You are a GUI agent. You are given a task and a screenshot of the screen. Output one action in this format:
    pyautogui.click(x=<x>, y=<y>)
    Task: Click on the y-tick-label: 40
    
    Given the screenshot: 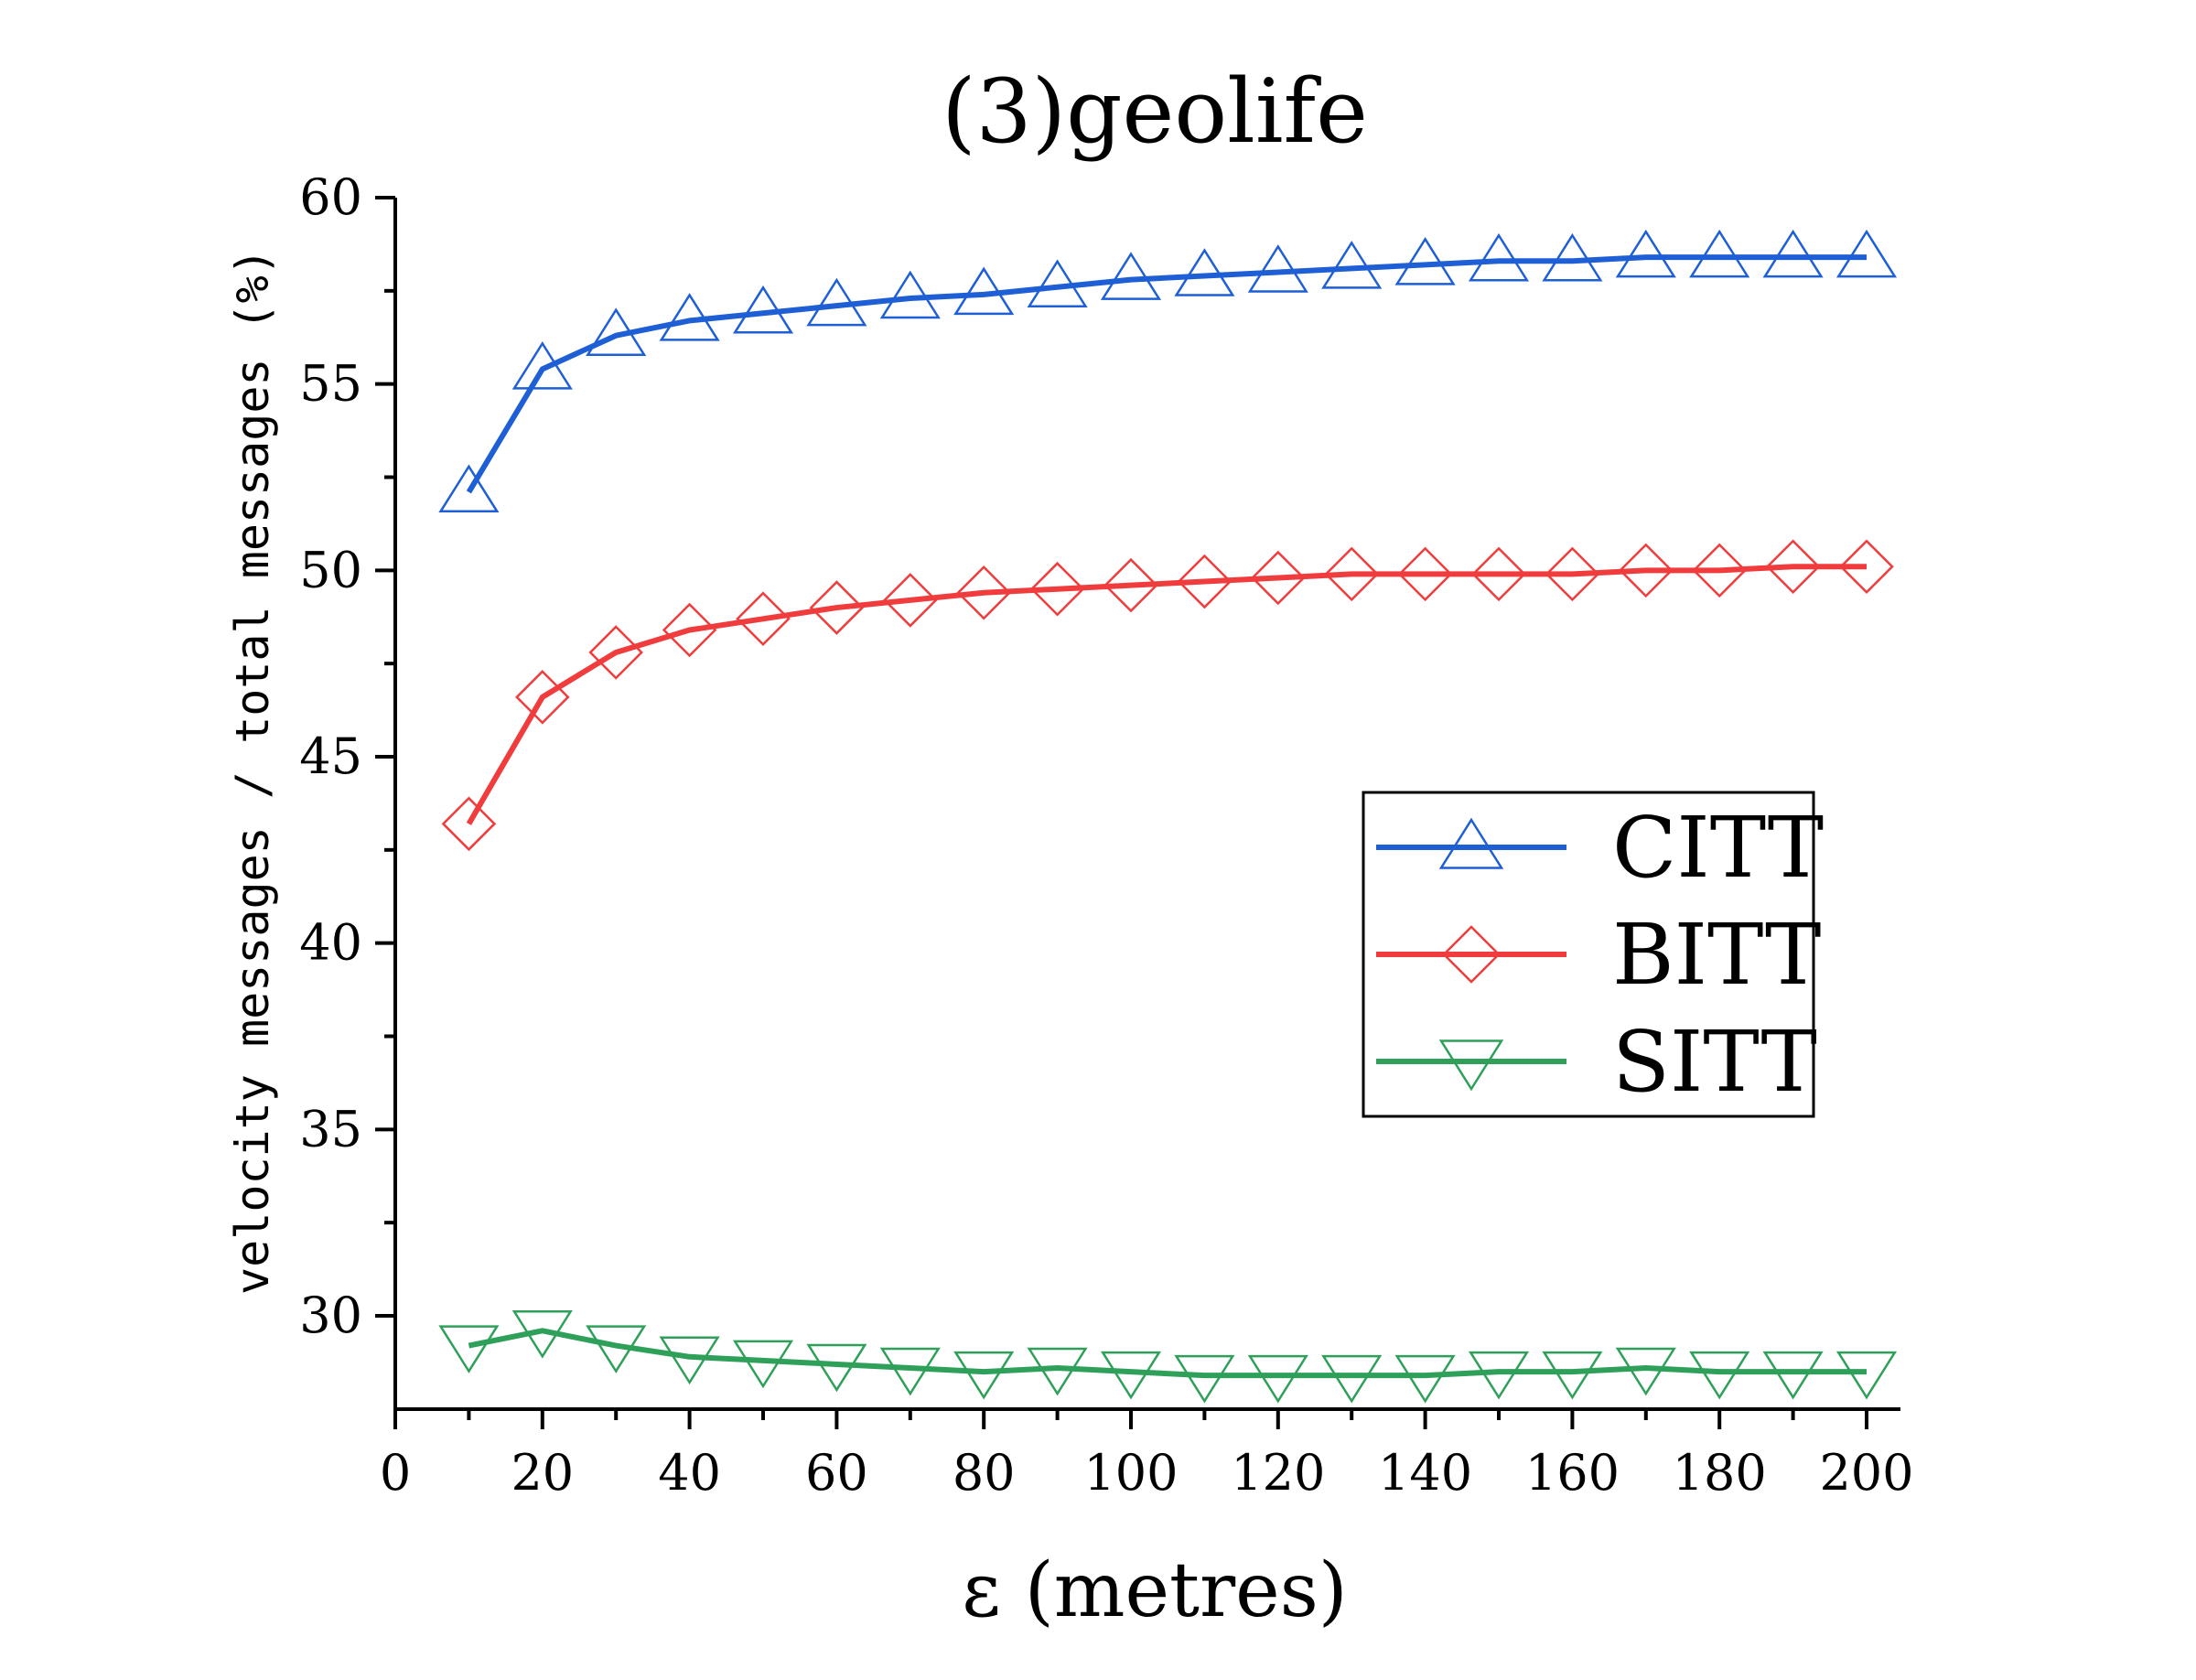 What is the action you would take?
    pyautogui.click(x=331, y=943)
    